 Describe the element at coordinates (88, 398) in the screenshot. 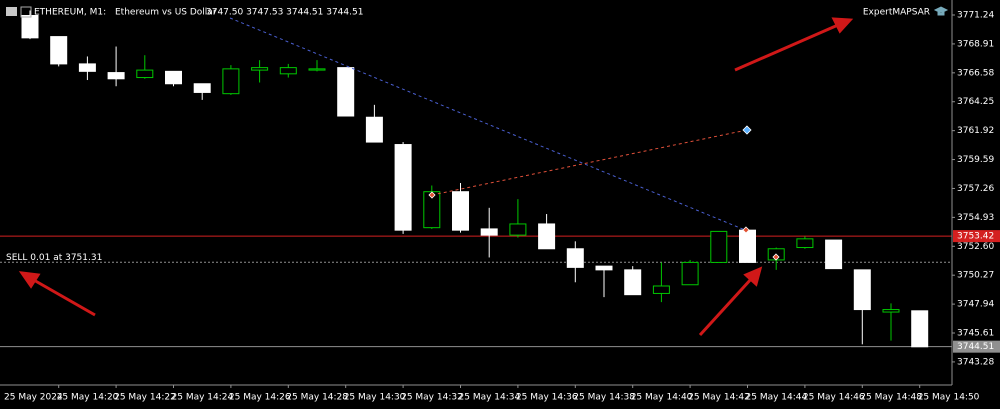

I see `x-tick-label: 25 May 14:20` at that location.